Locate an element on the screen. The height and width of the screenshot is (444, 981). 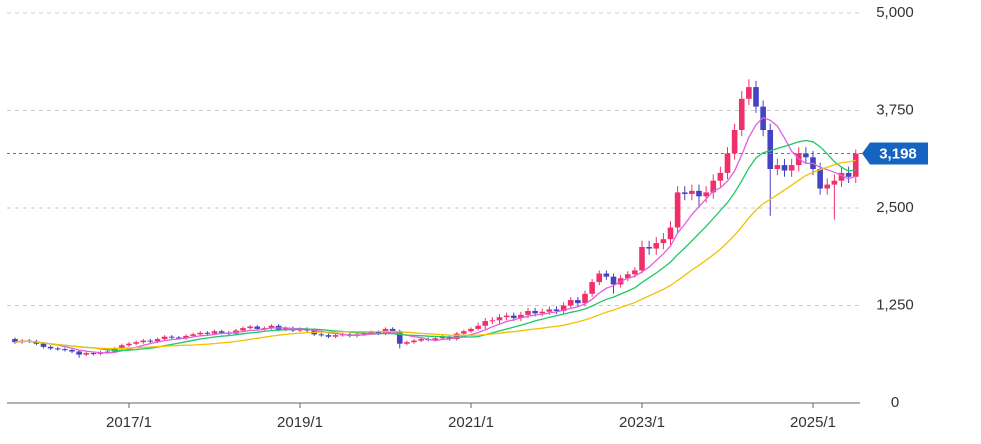
y-tick-label: 5,000 is located at coordinates (895, 12).